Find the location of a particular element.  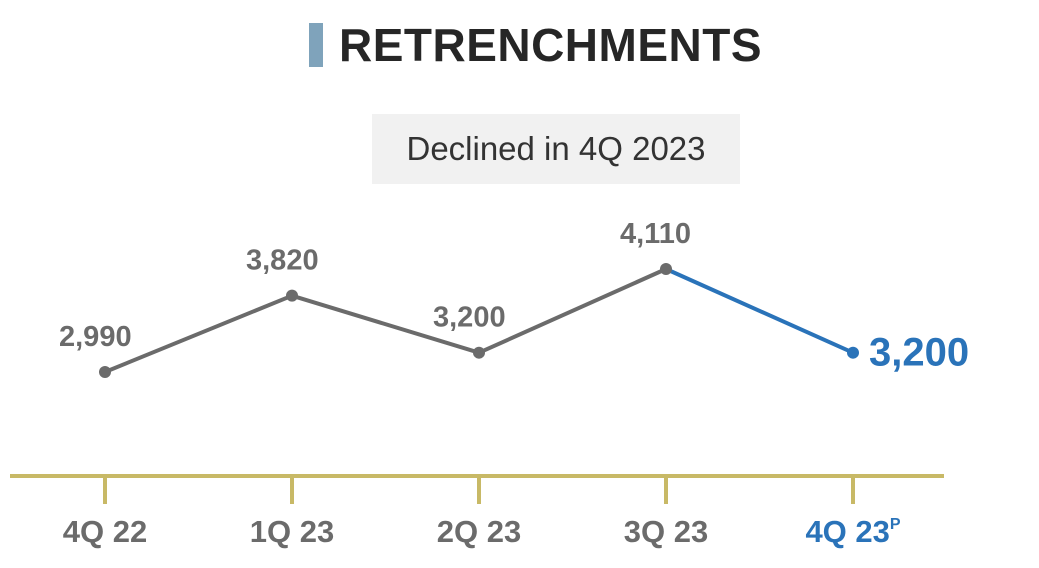

data-label: 2,990 is located at coordinates (95, 337).